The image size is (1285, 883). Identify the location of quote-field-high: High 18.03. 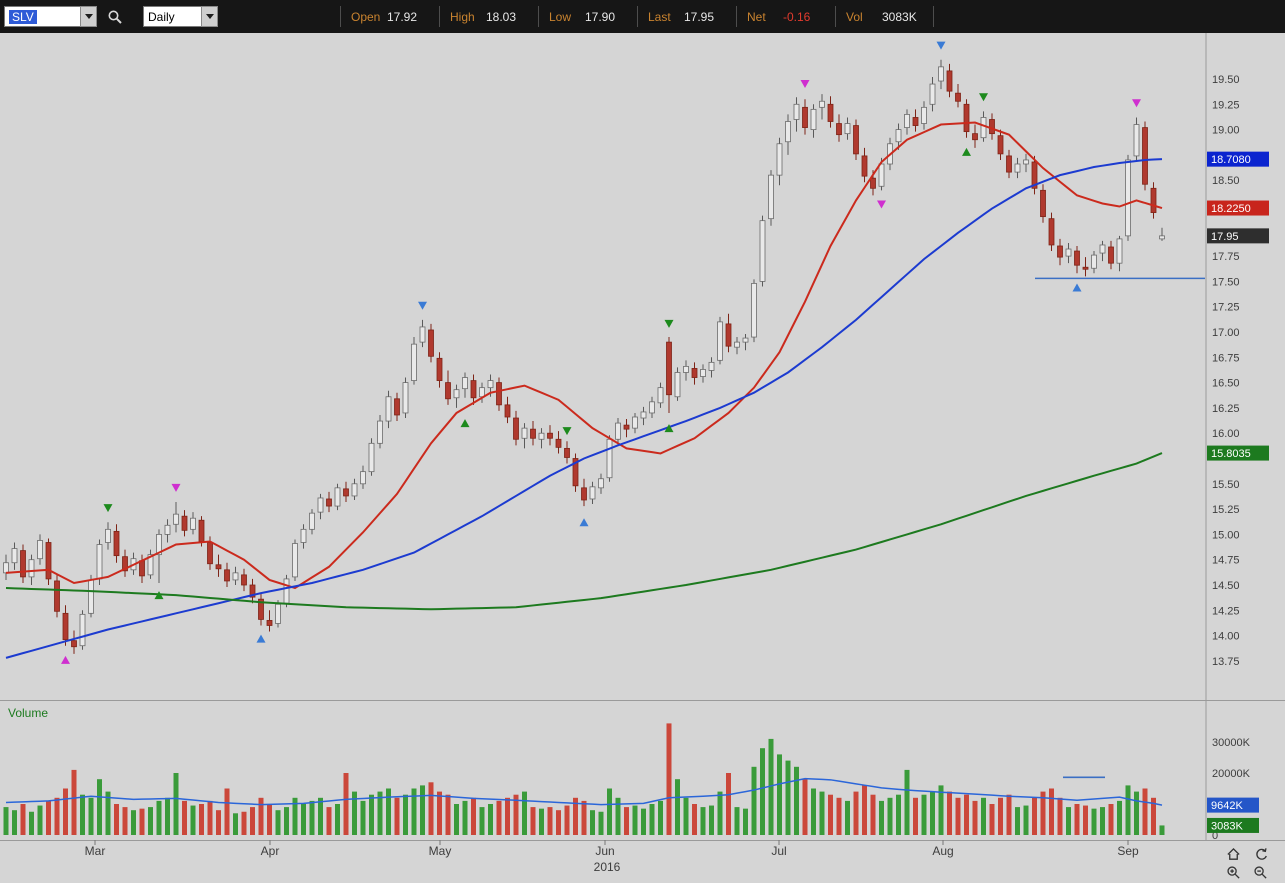
(488, 16).